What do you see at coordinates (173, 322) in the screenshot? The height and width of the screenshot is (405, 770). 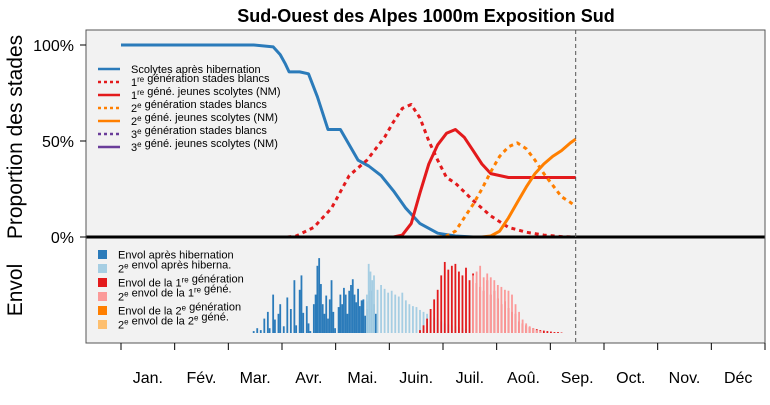 I see `legend-label: 2e envol de la 2e géné.` at bounding box center [173, 322].